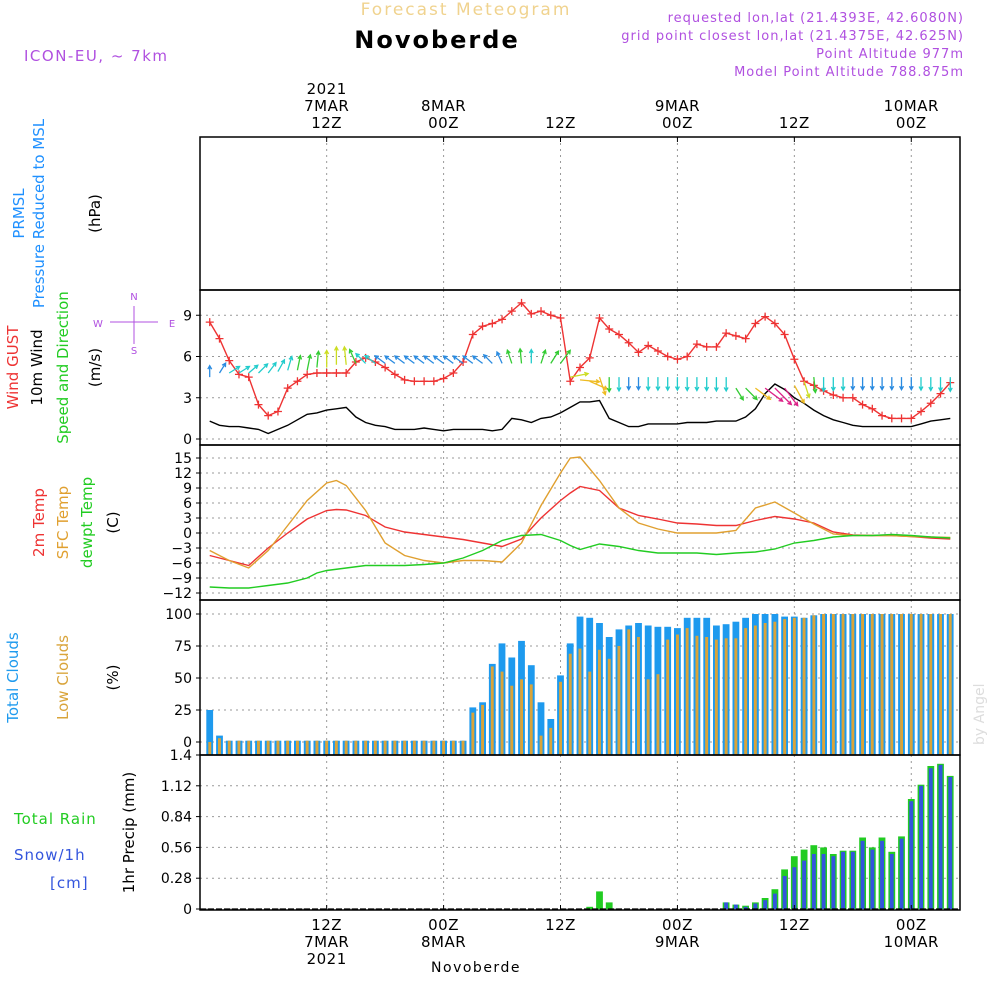 This screenshot has height=1000, width=1000. I want to click on wind-tick-label: 0, so click(187, 440).